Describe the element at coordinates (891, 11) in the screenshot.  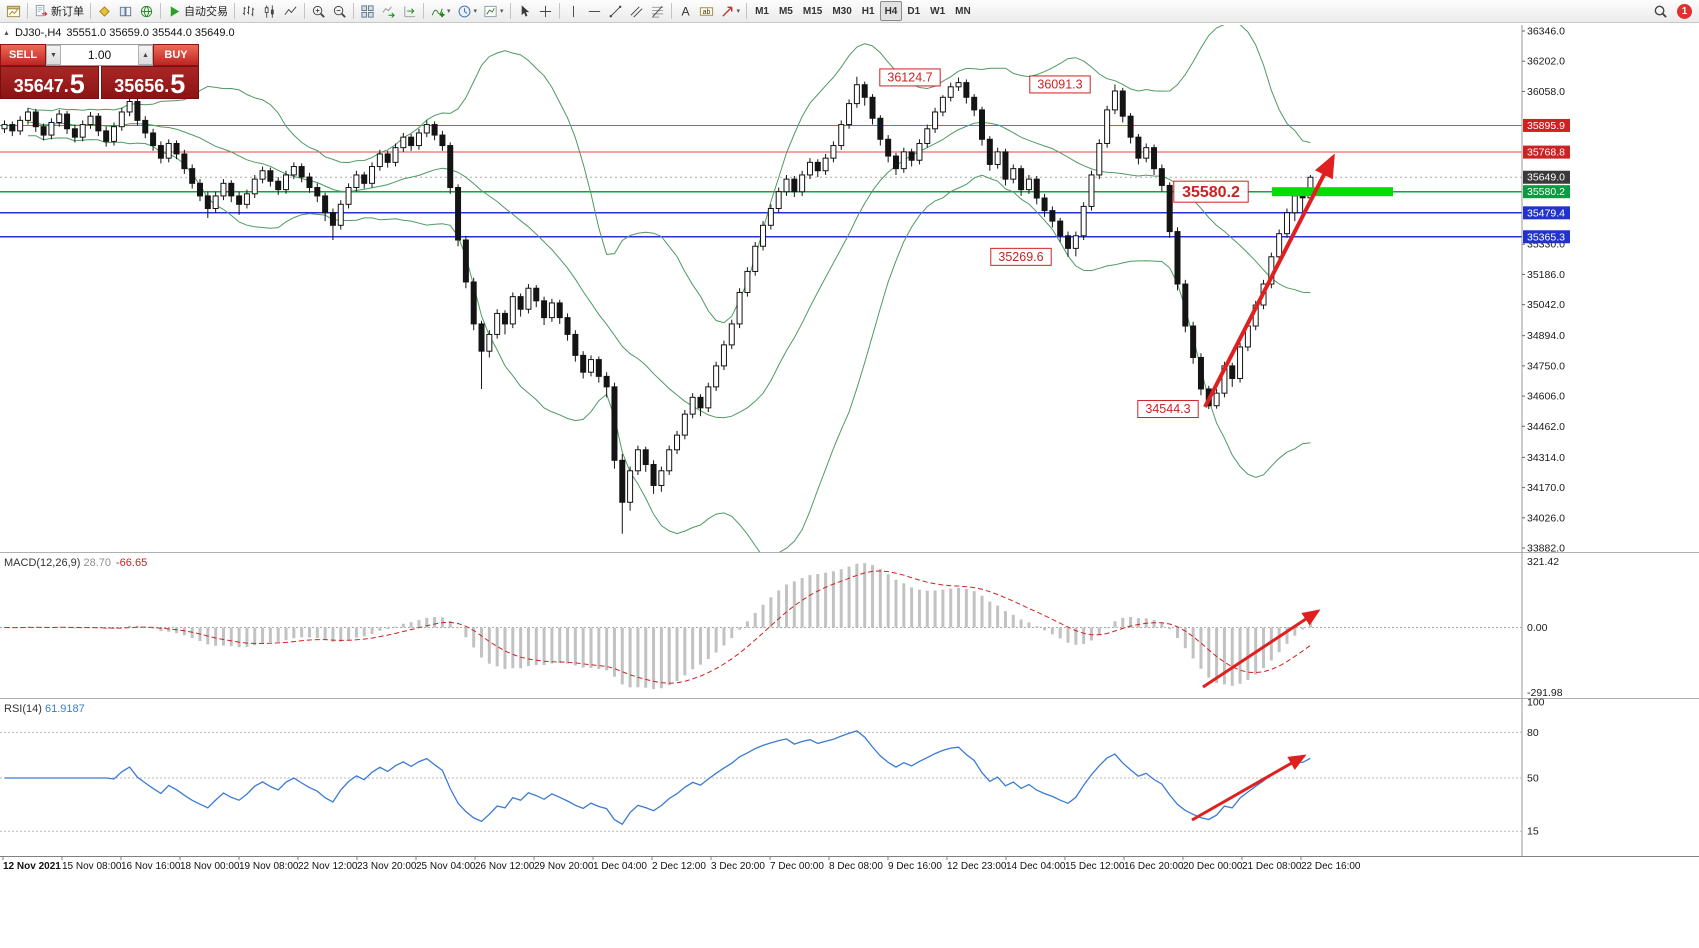
I see `tf-h4-button: H4` at that location.